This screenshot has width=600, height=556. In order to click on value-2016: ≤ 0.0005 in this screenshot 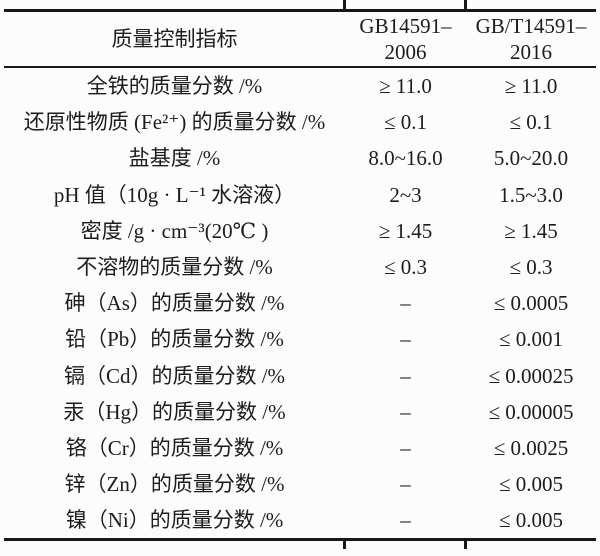, I will do `click(531, 303)`.